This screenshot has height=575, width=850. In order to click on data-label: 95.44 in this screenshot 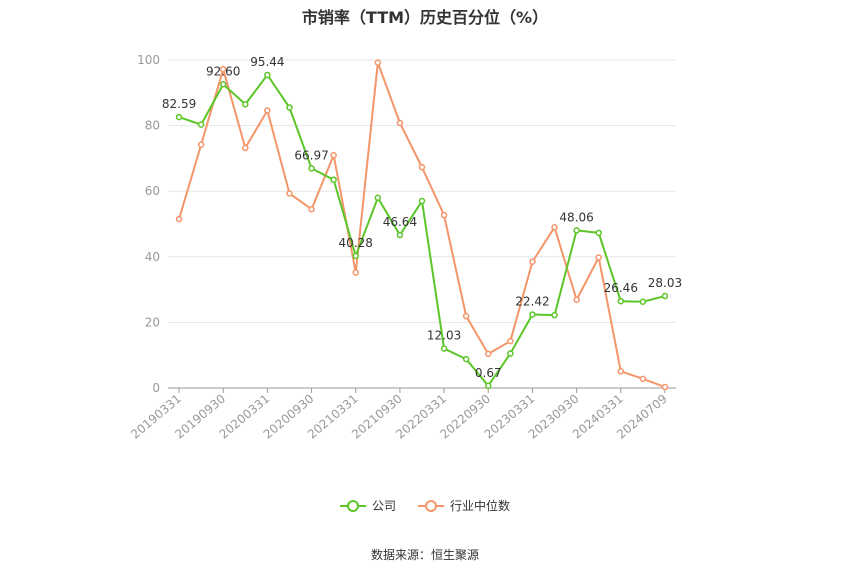, I will do `click(267, 62)`.